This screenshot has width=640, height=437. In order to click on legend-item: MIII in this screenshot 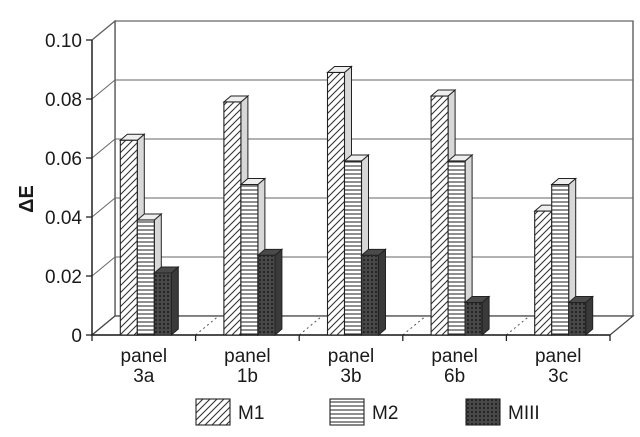, I will do `click(502, 412)`.